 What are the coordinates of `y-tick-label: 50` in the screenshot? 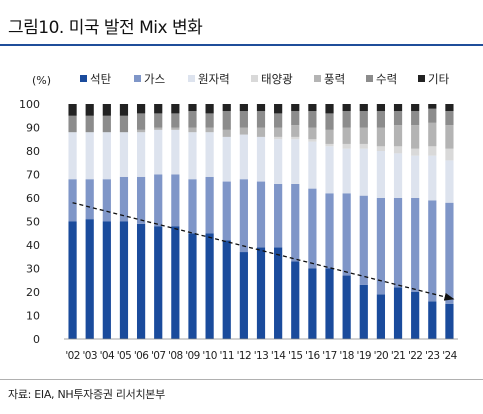 It's located at (33, 222).